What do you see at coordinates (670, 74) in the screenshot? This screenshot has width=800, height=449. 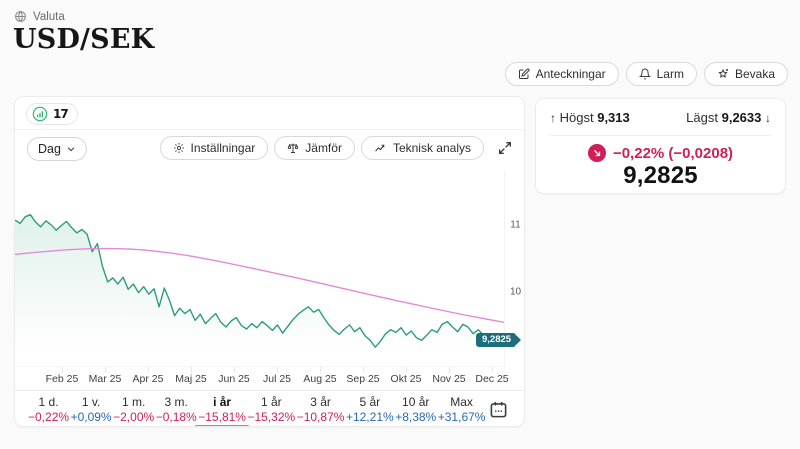 I see `alarm-button-label: Larm` at bounding box center [670, 74].